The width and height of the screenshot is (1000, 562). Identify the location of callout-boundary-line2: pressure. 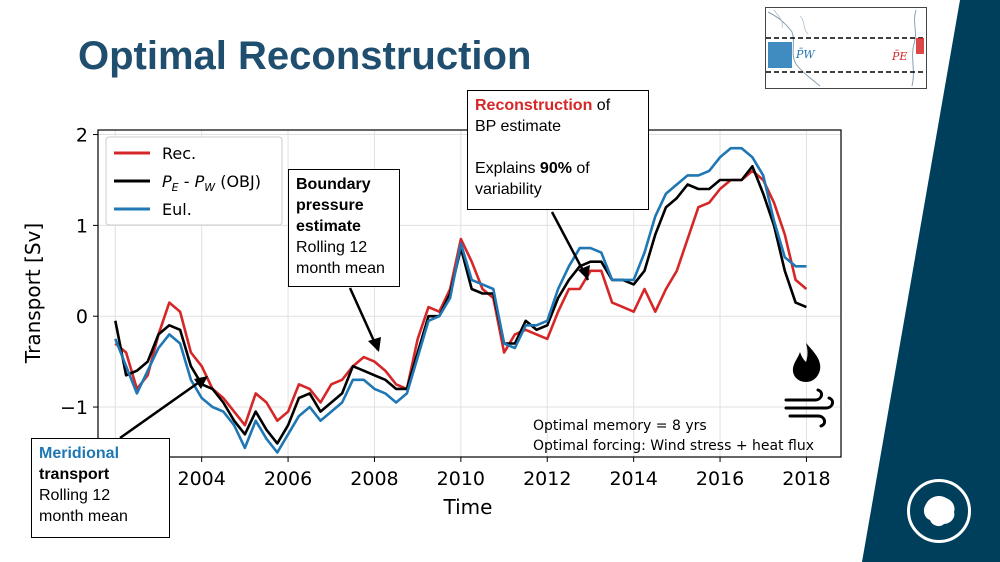
(330, 205).